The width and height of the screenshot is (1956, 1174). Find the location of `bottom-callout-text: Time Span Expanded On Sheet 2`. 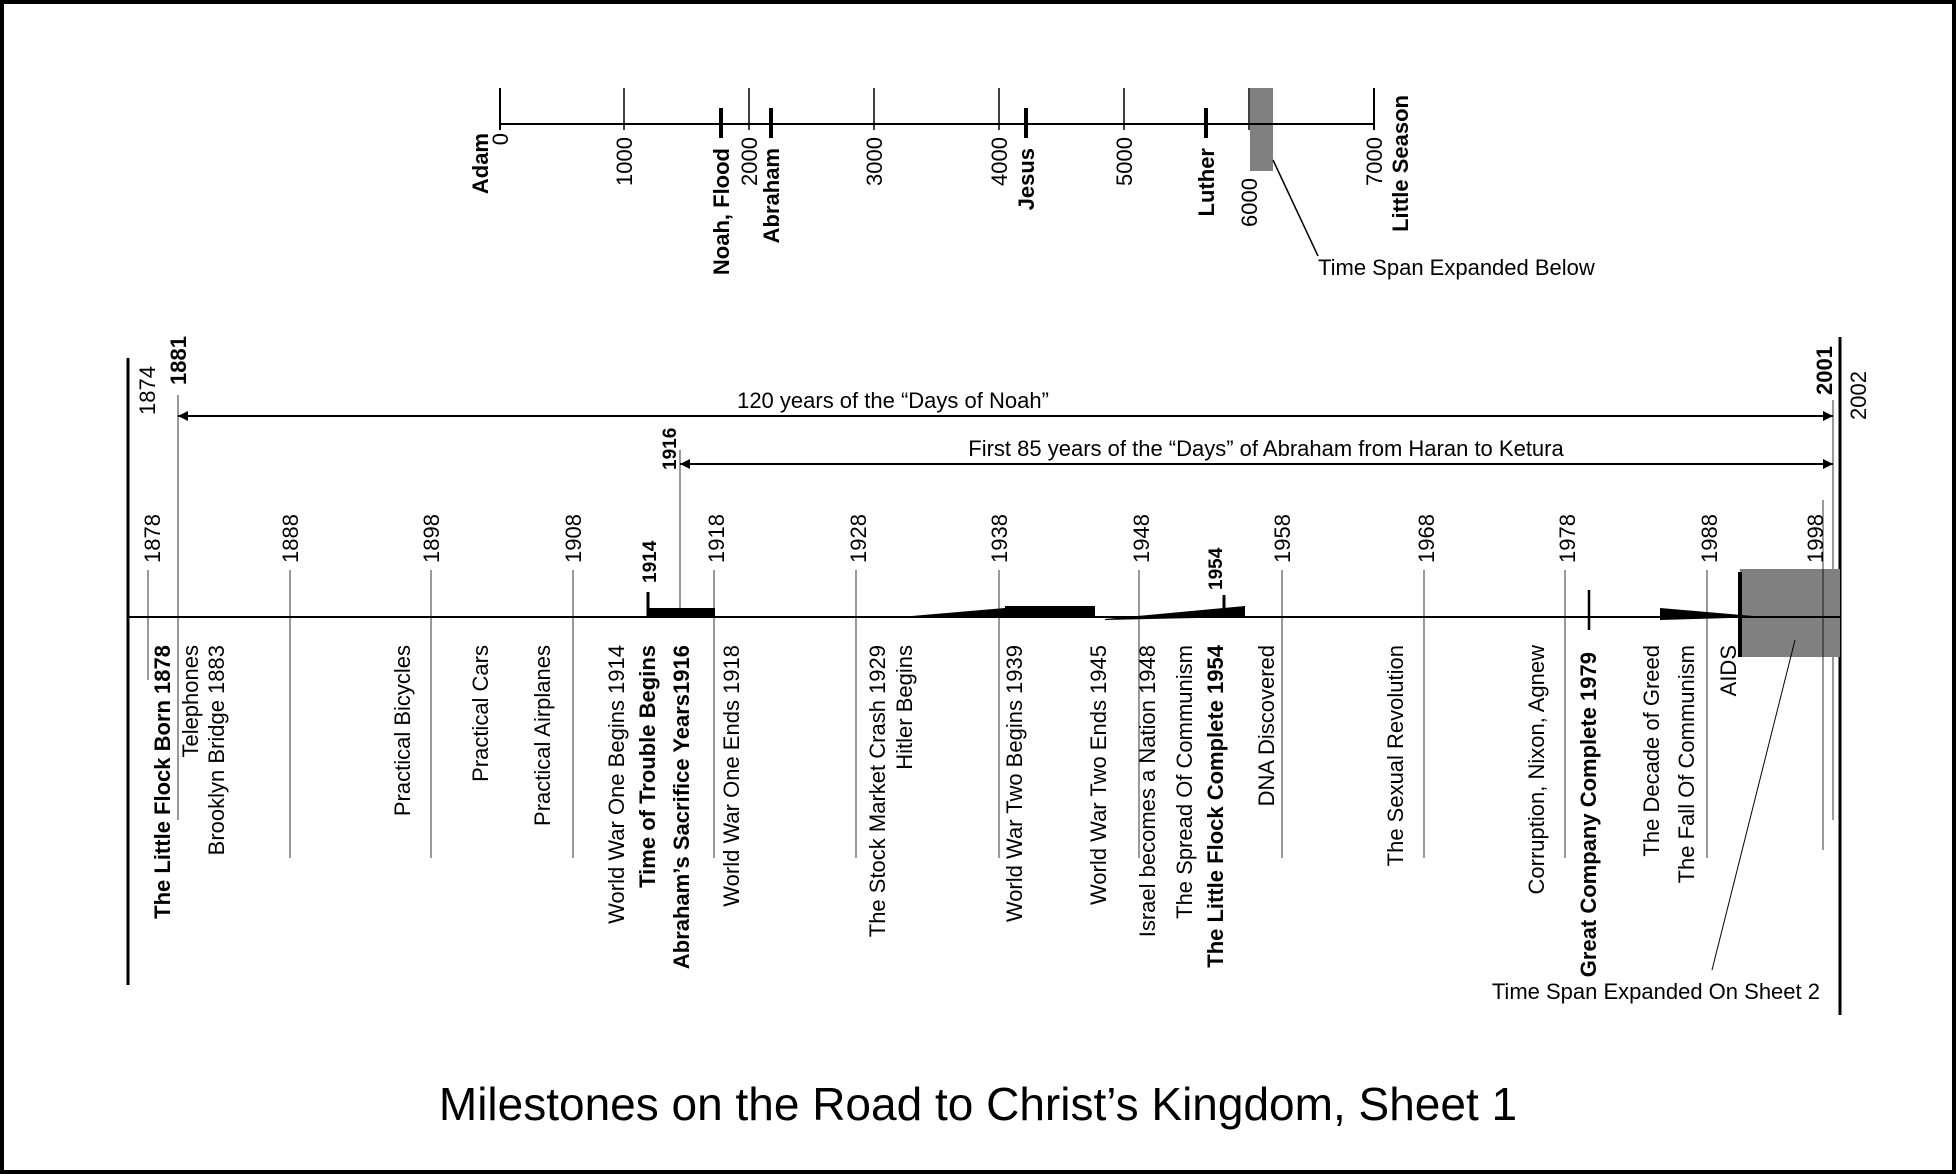

bottom-callout-text: Time Span Expanded On Sheet 2 is located at coordinates (1656, 991).